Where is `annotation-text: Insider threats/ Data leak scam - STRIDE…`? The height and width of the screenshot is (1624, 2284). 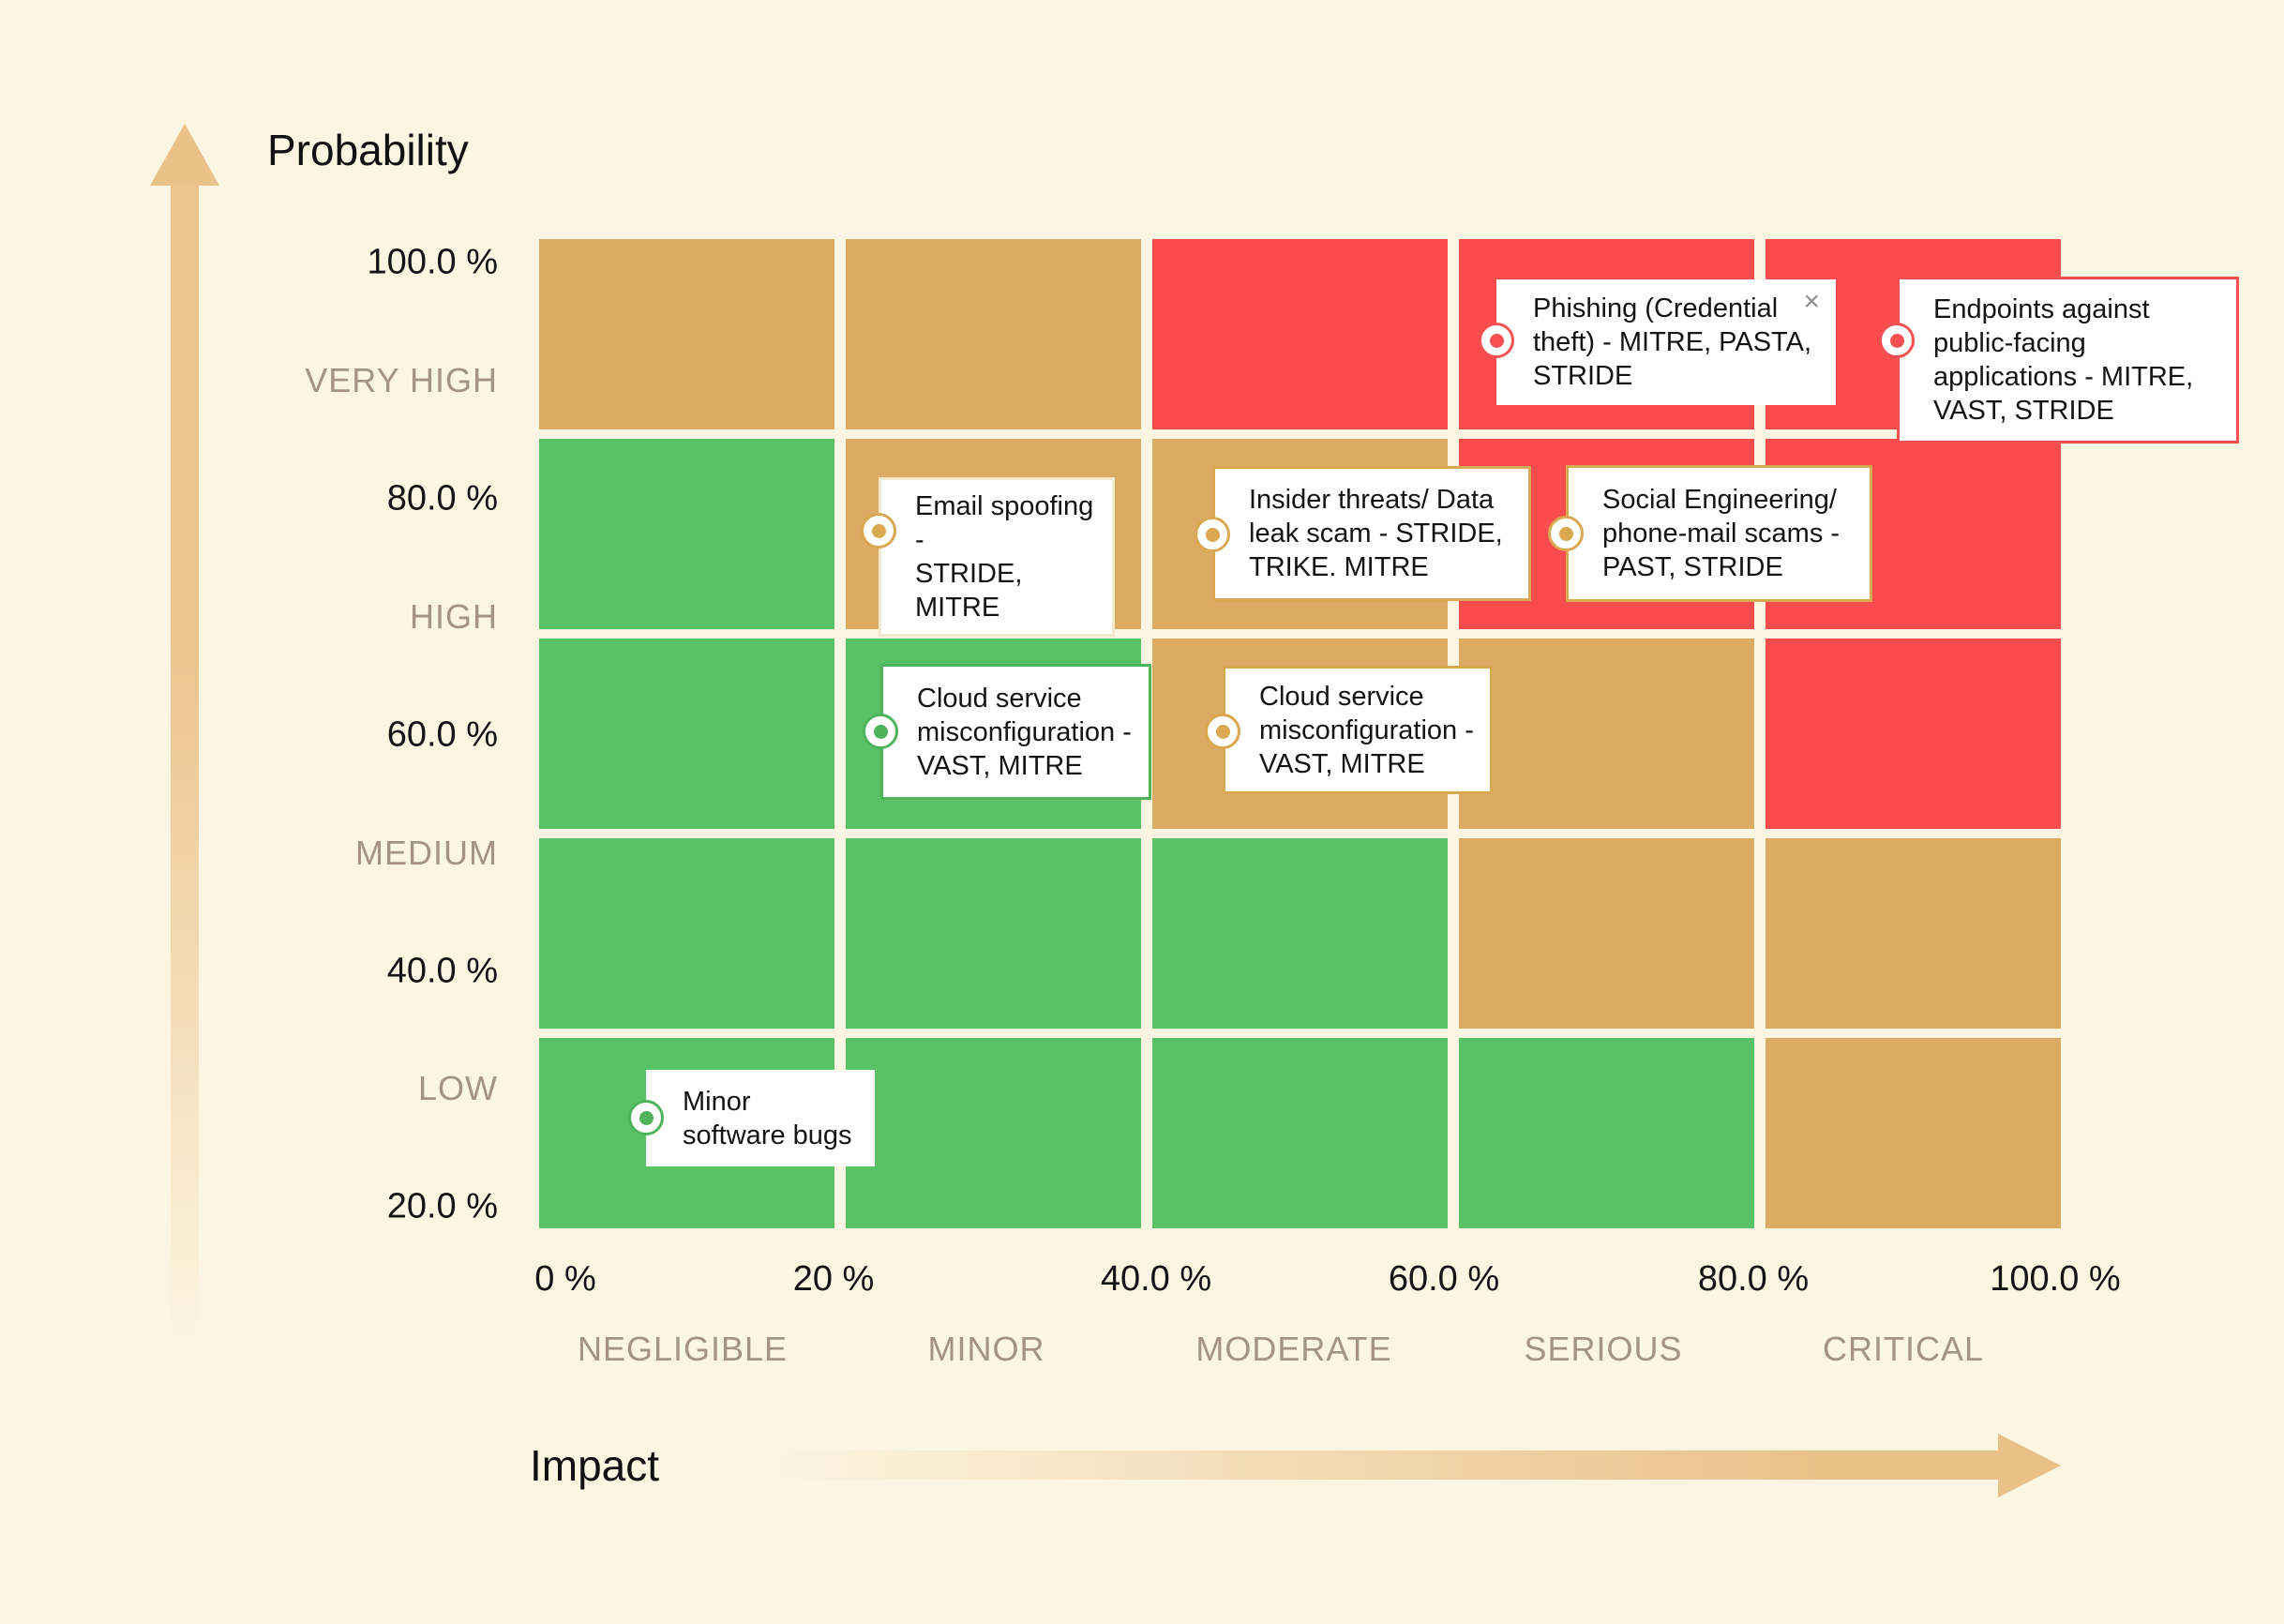 annotation-text: Insider threats/ Data leak scam - STRIDE… is located at coordinates (1376, 534).